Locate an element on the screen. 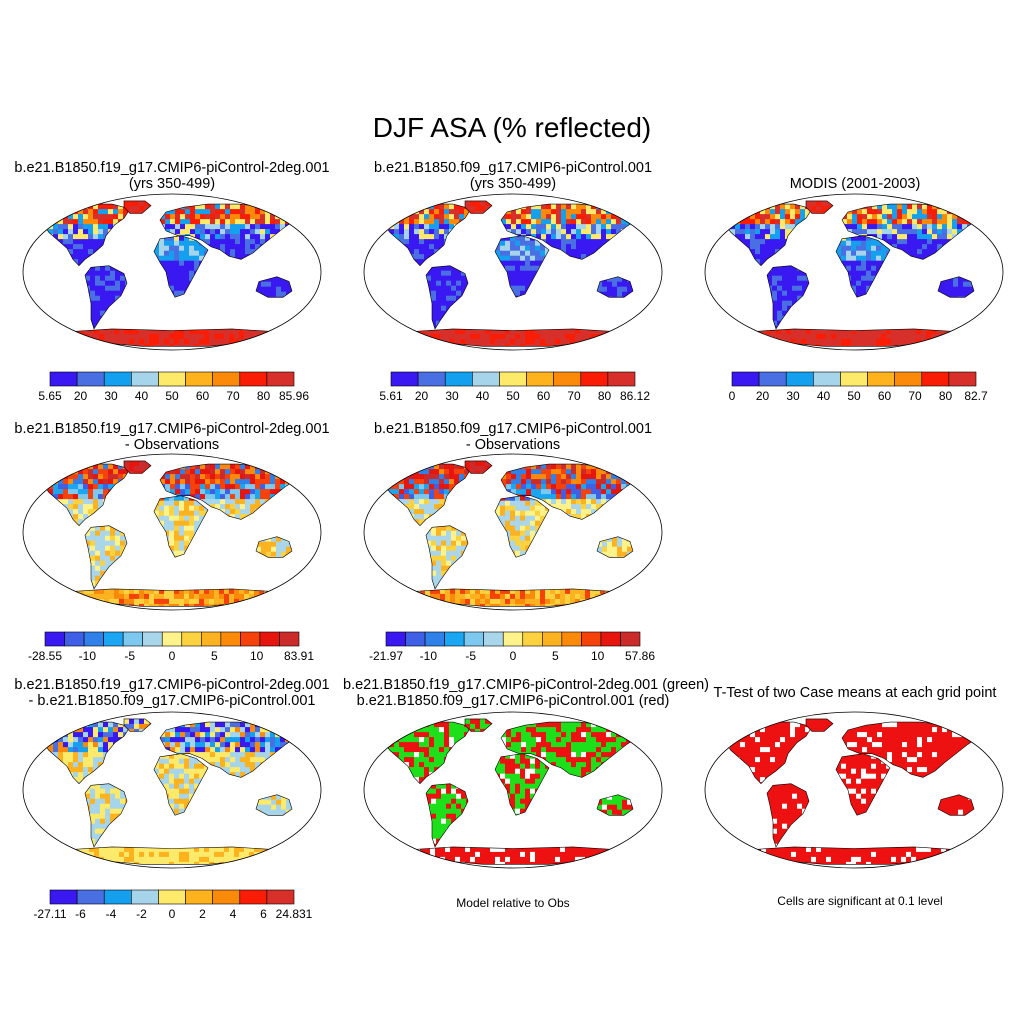  panel-2-title-line2: (yrs 350-499) is located at coordinates (513, 184).